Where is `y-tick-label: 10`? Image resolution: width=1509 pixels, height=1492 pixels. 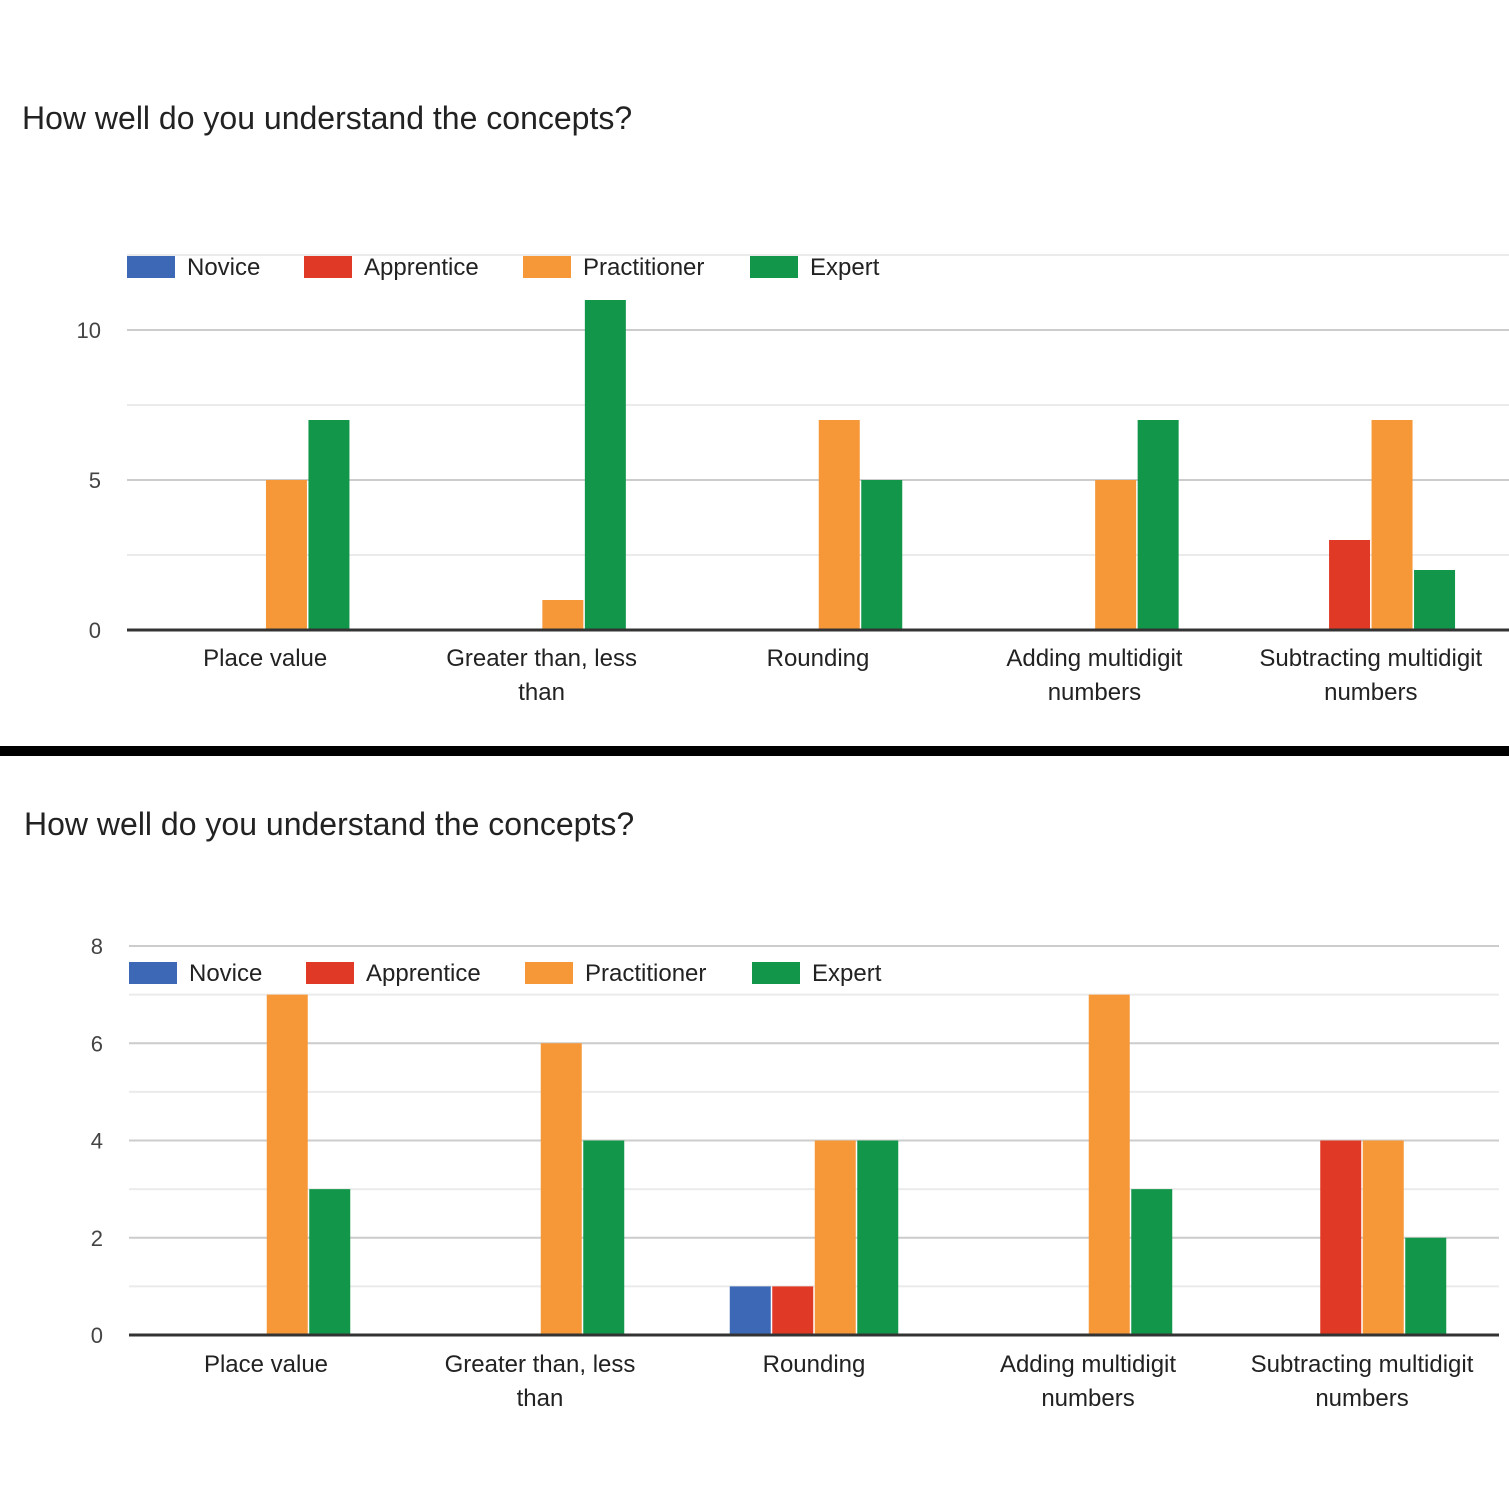
y-tick-label: 10 is located at coordinates (89, 330).